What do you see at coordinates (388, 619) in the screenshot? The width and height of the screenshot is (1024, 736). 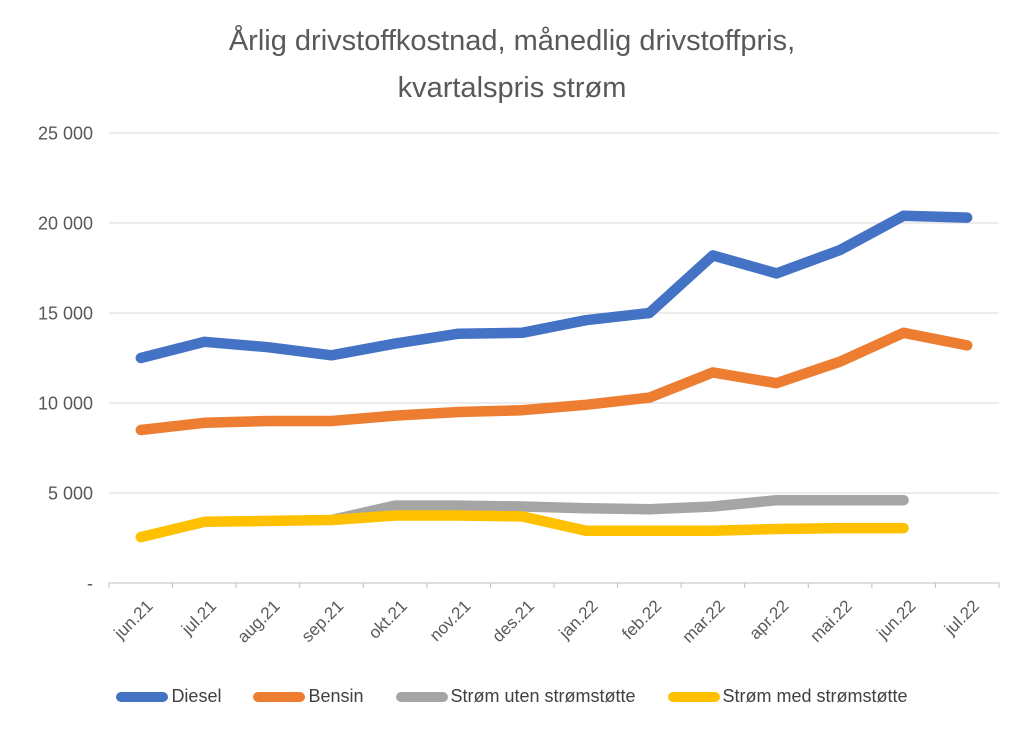 I see `x-tick-label: okt.21` at bounding box center [388, 619].